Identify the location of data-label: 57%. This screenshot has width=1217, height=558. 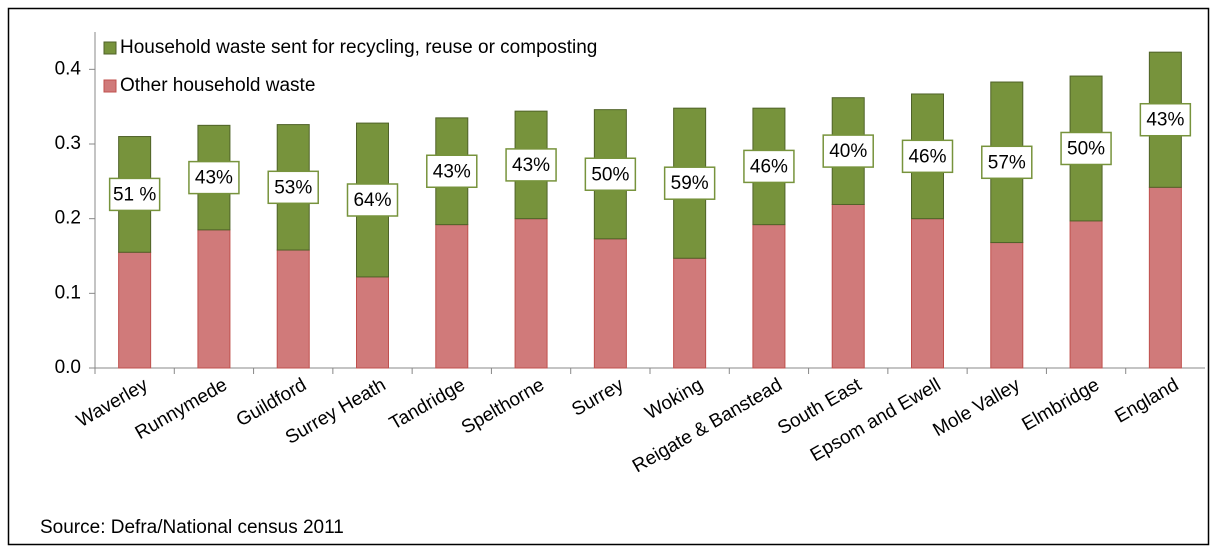
(1007, 162).